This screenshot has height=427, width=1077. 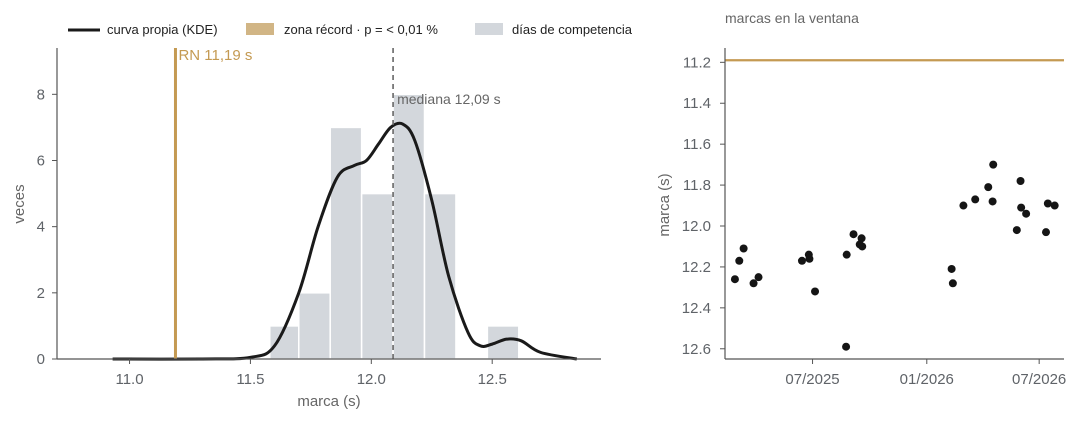 What do you see at coordinates (696, 308) in the screenshot?
I see `scatter-y-tick-label-6: 12.4` at bounding box center [696, 308].